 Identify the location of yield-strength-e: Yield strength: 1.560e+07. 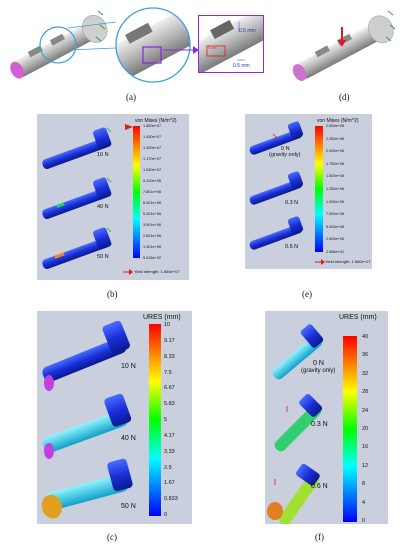
(348, 261).